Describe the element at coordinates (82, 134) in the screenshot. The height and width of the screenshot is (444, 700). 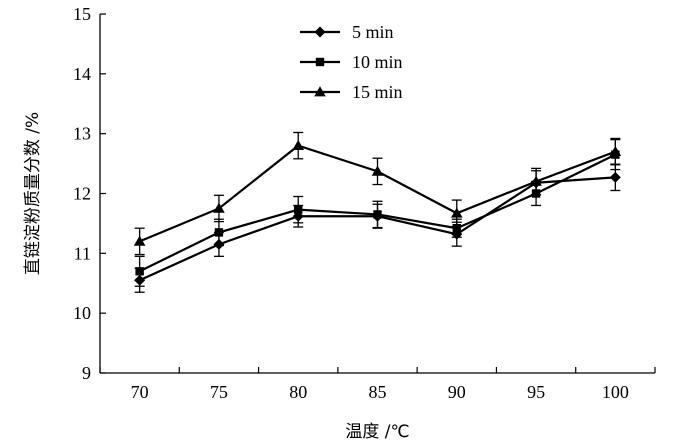
I see `y-tick-label: 13` at that location.